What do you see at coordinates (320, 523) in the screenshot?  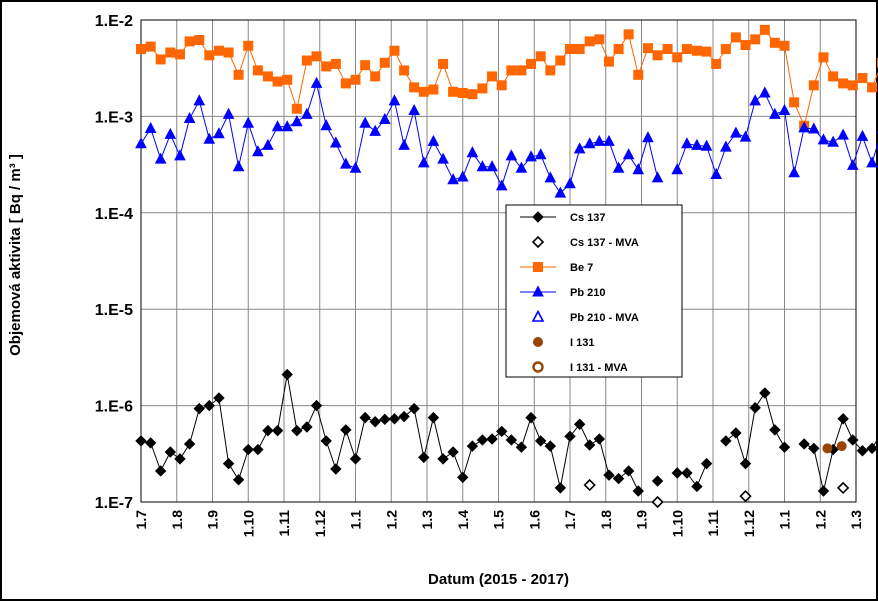 I see `x-tick-label: 1.12` at bounding box center [320, 523].